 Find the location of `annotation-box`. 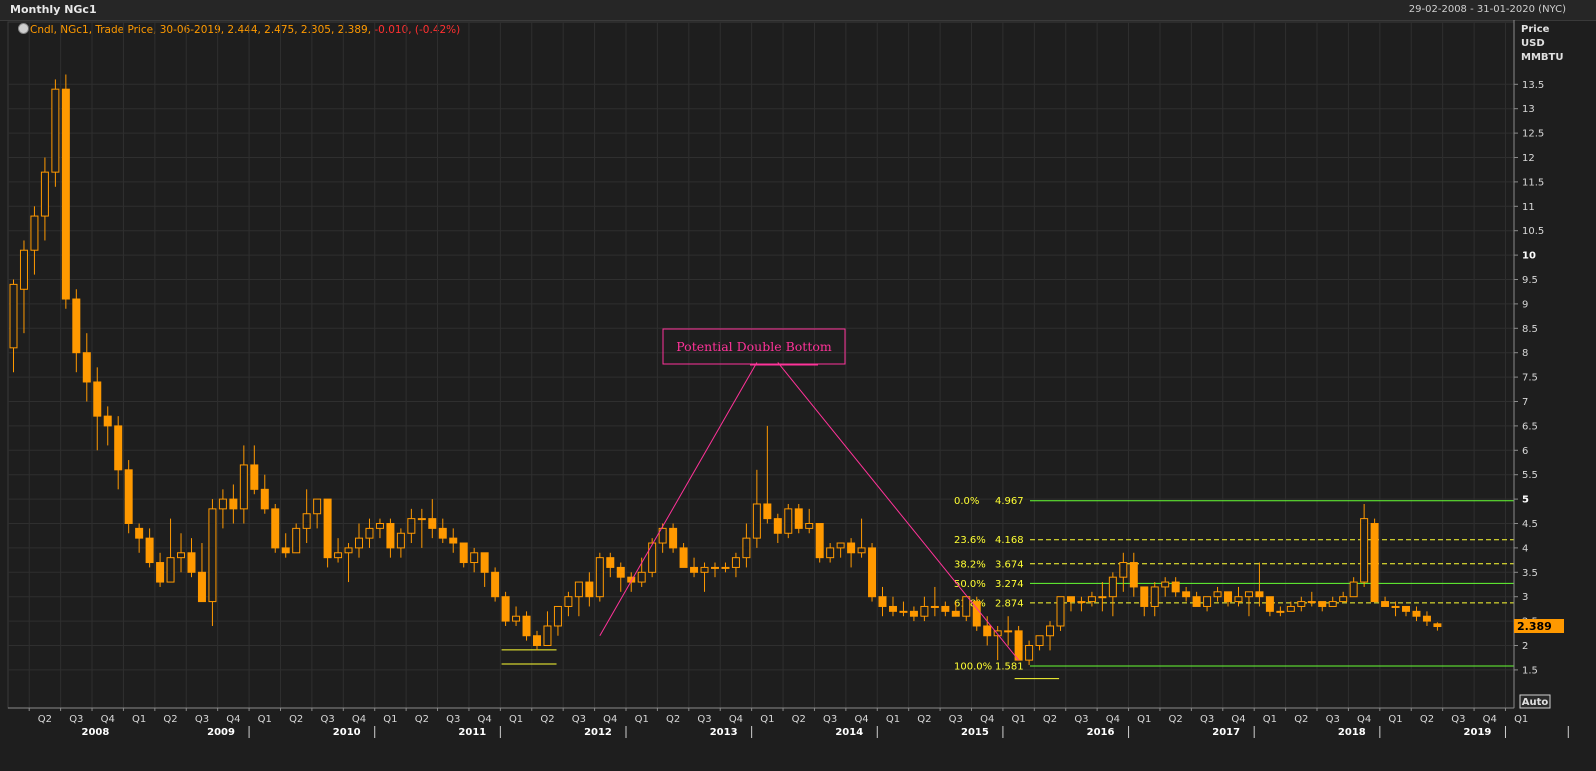

annotation-box is located at coordinates (754, 346).